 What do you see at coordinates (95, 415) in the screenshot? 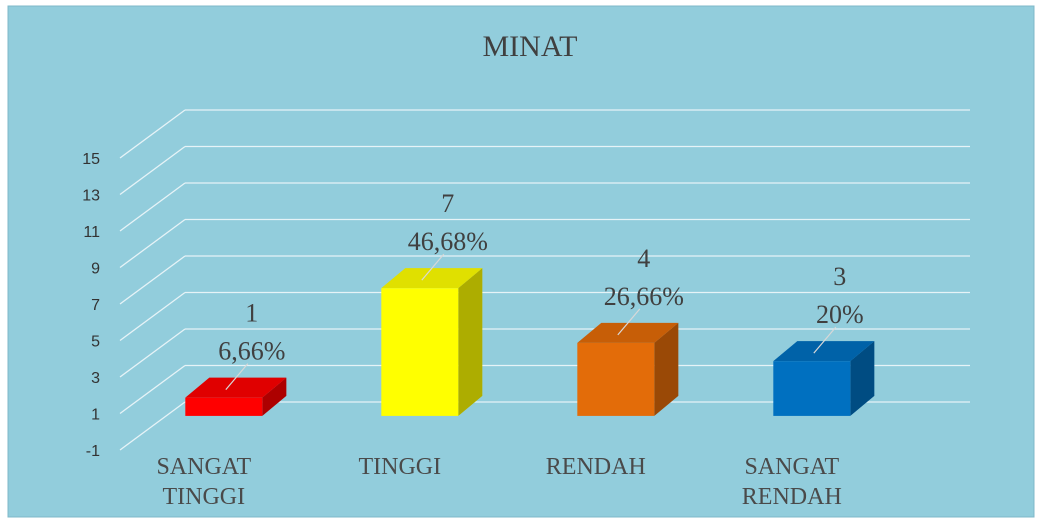
I see `y-tick-label: 1` at bounding box center [95, 415].